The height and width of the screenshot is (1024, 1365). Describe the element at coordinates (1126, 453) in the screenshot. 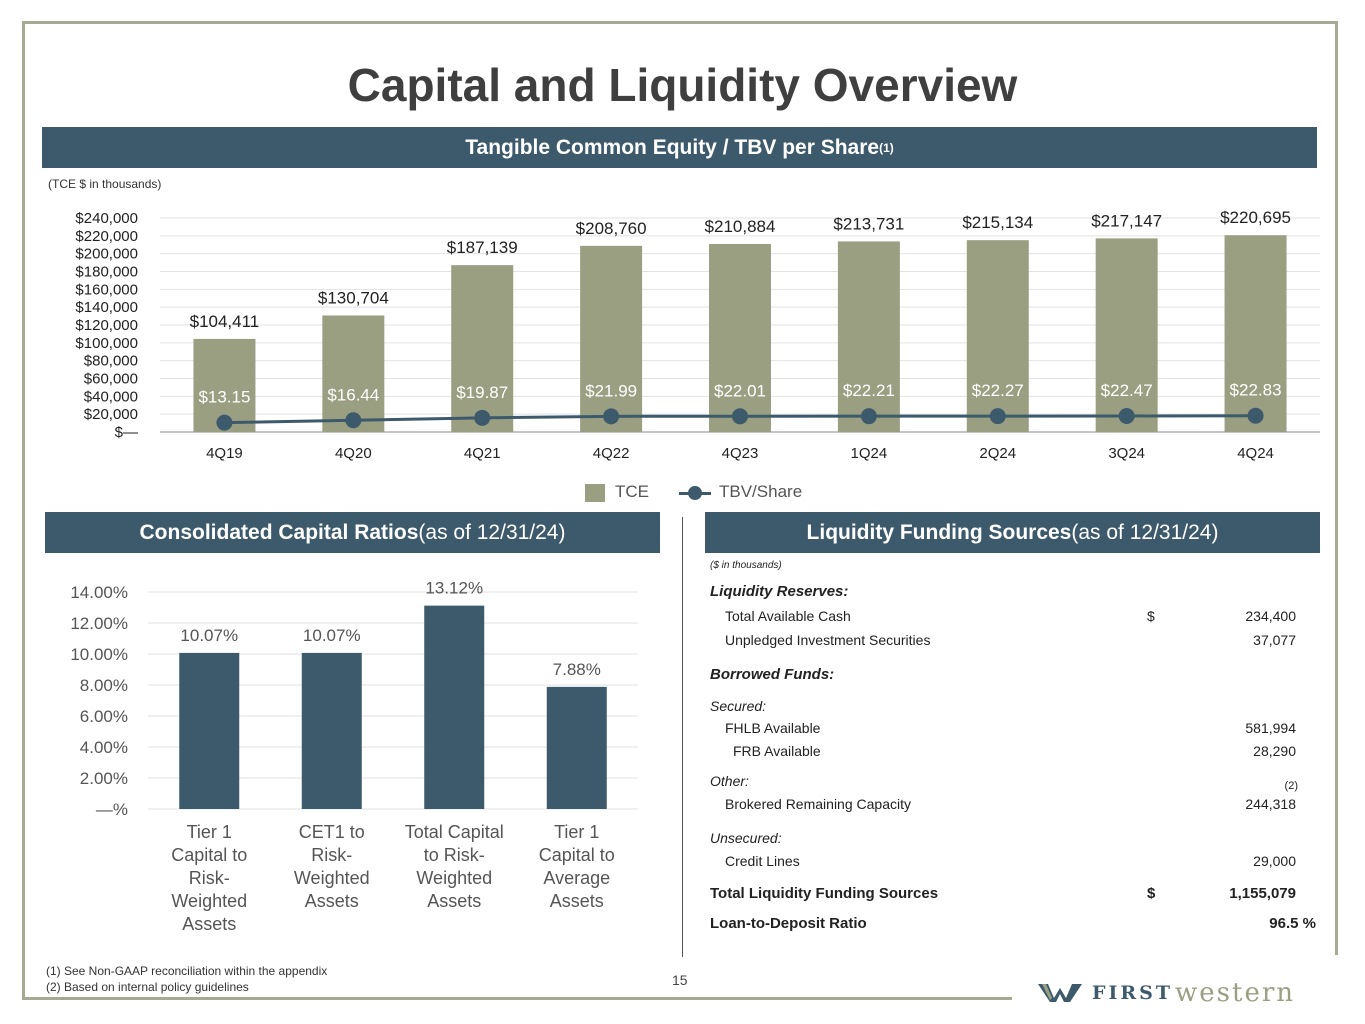

I see `tce-xtick-label: 3Q24` at that location.